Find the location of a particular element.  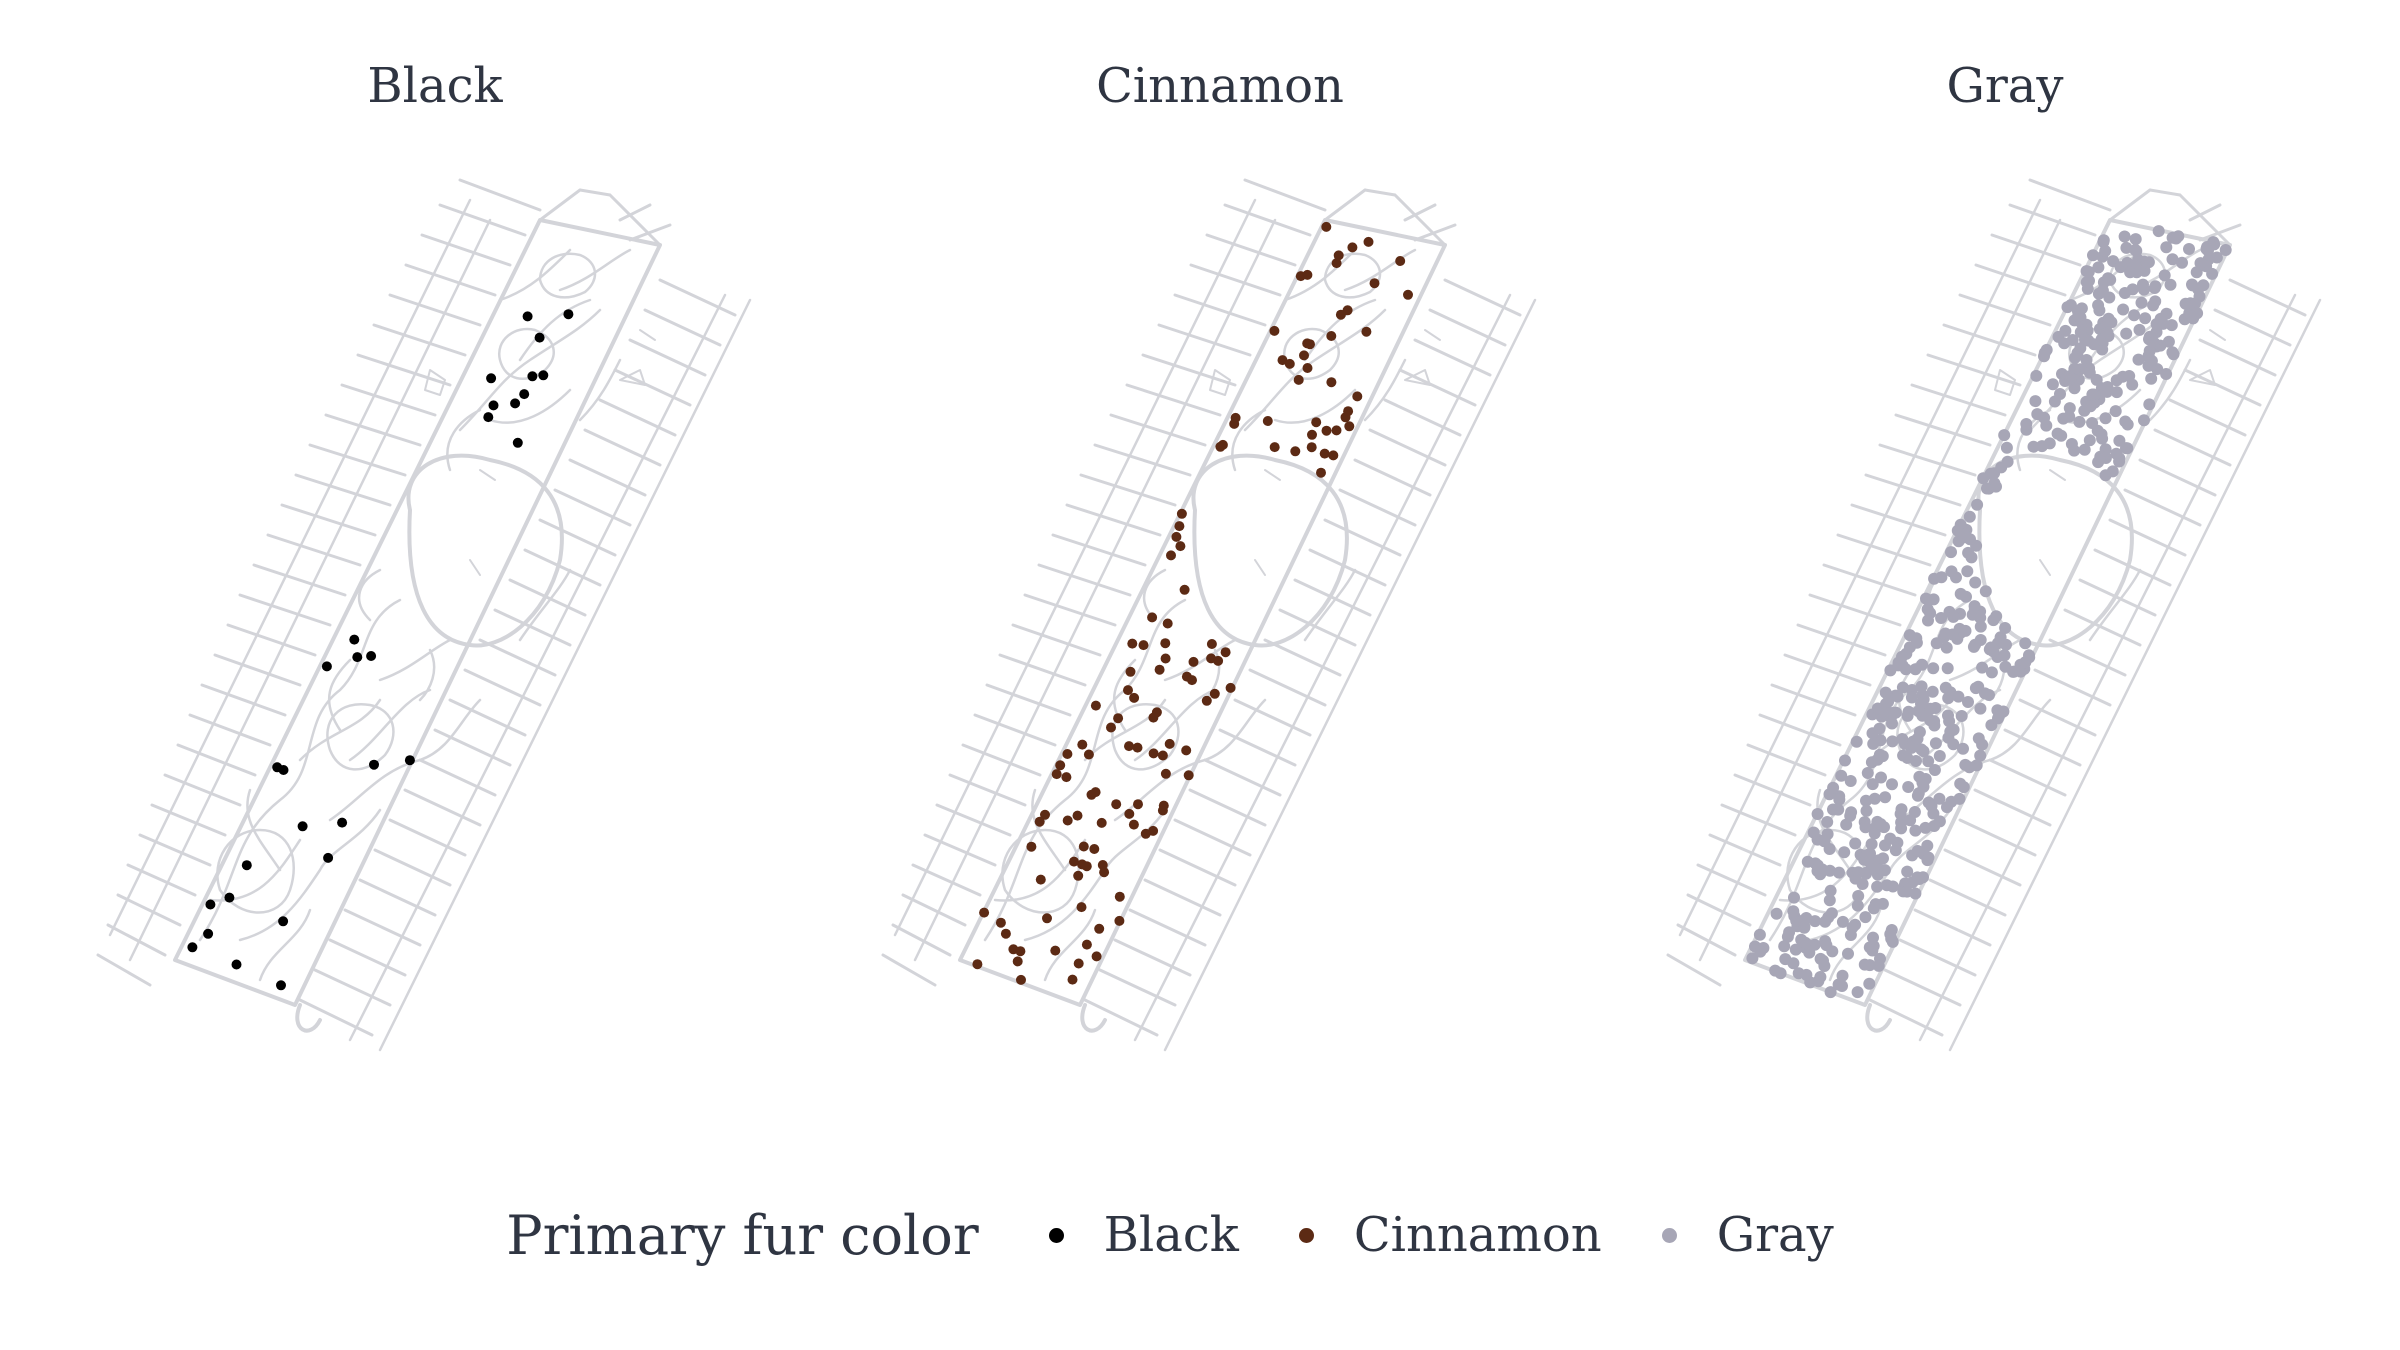

legend-label-gray: Gray is located at coordinates (1775, 1235).